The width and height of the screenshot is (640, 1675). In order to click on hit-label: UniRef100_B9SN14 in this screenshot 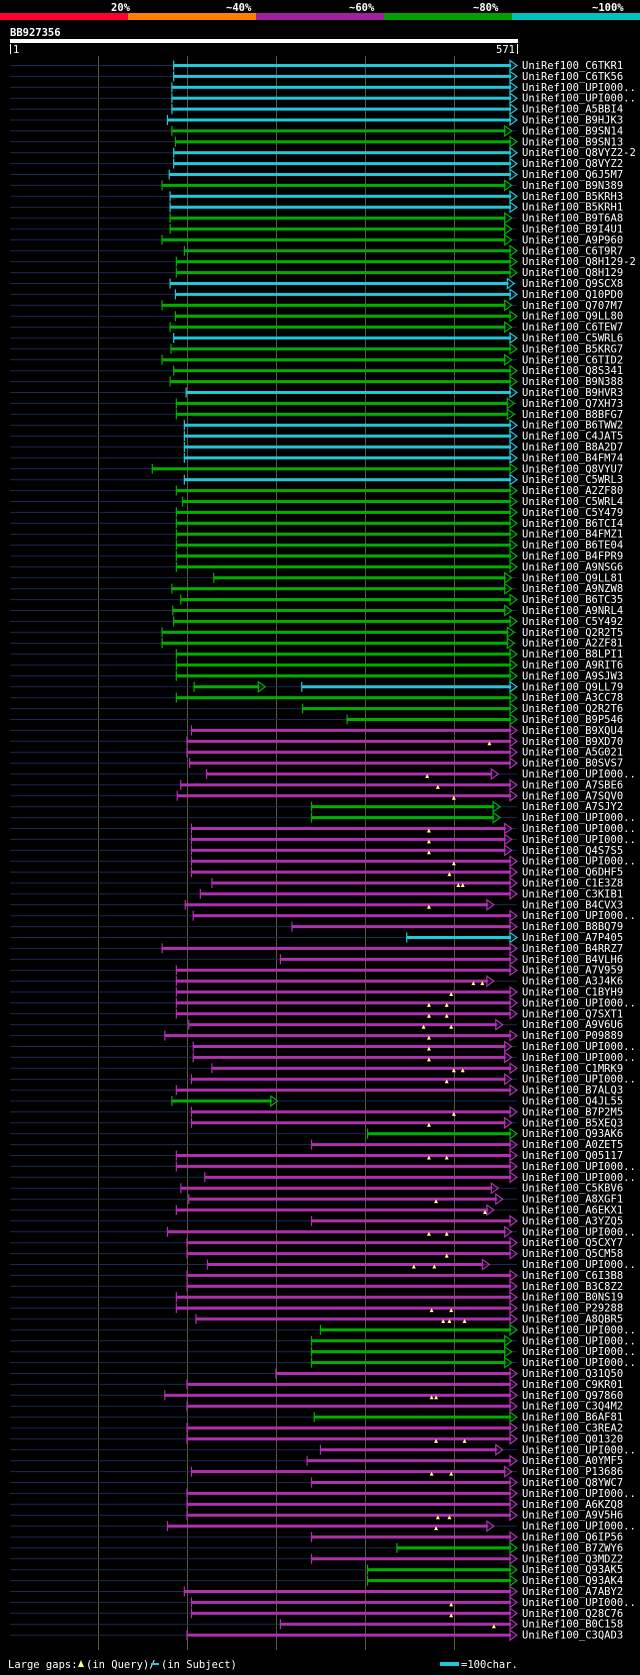, I will do `click(572, 131)`.